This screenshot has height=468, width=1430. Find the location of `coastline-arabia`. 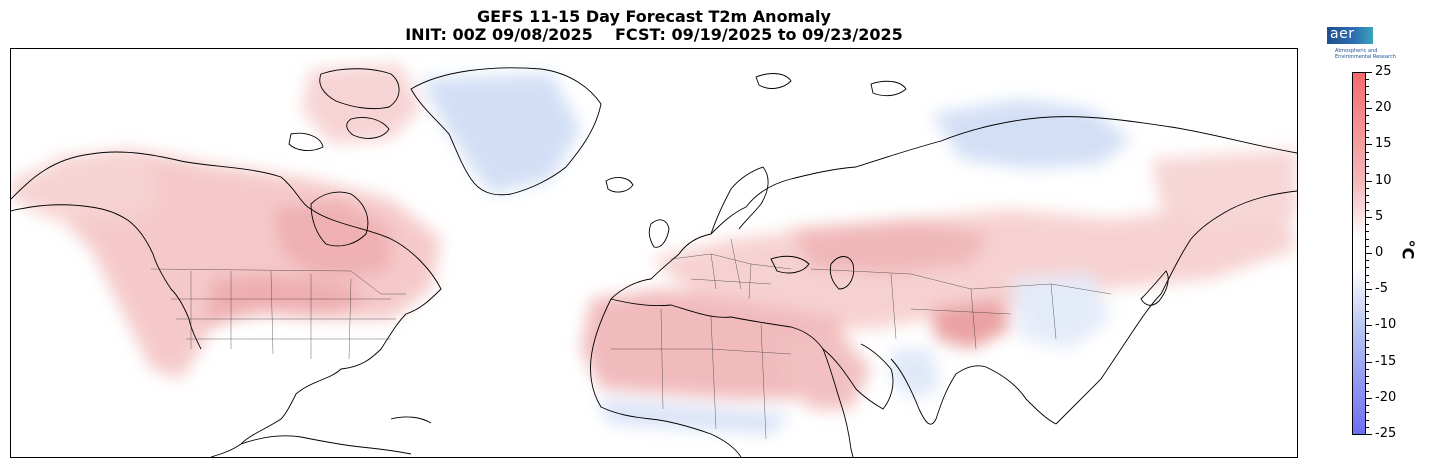

coastline-arabia is located at coordinates (858, 376).